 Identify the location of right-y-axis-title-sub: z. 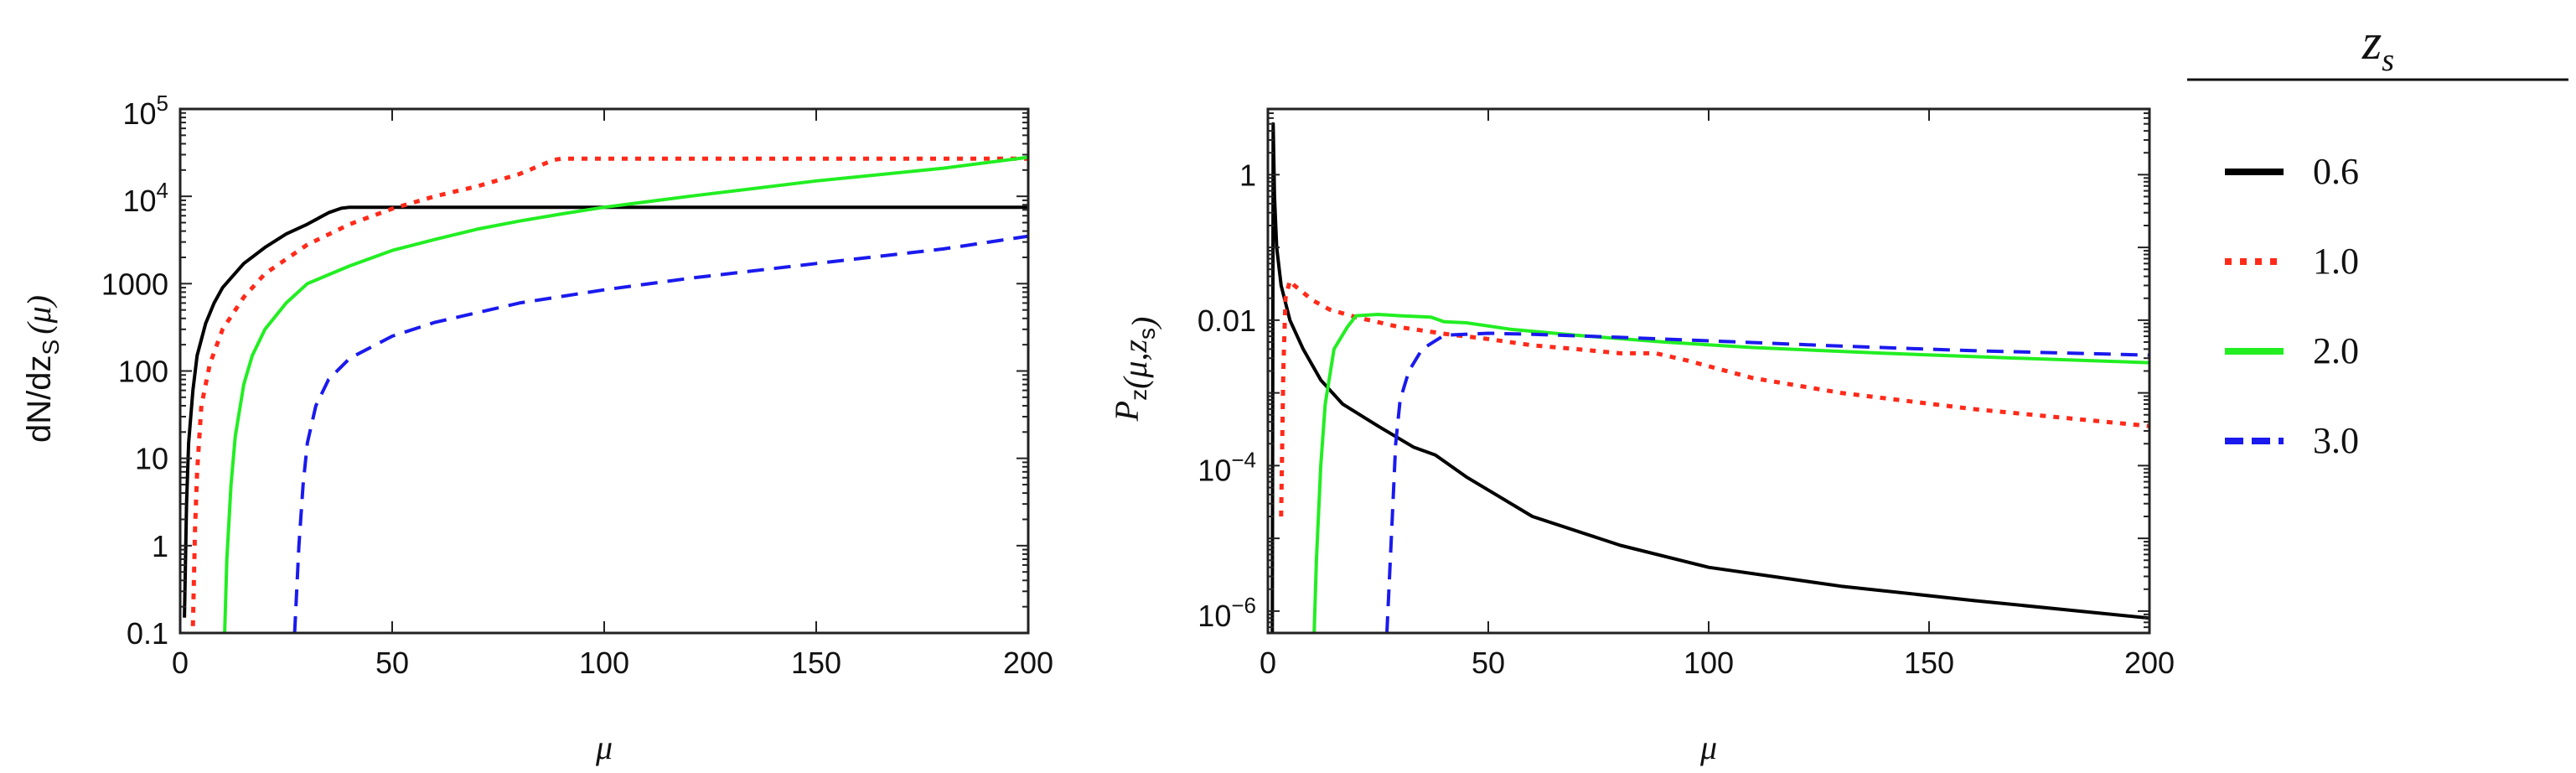
(1138, 395).